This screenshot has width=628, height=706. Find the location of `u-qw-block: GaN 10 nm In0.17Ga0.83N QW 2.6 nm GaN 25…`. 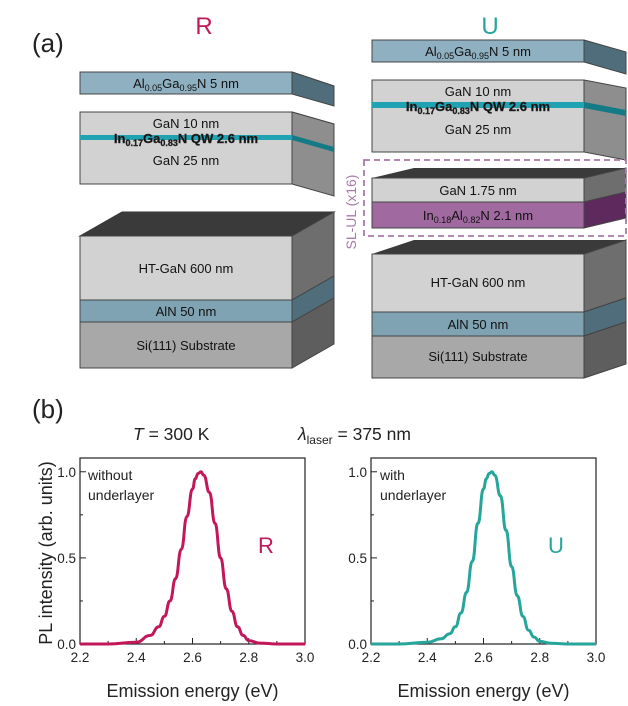

u-qw-block: GaN 10 nm In0.17Ga0.83N QW 2.6 nm GaN 25… is located at coordinates (499, 120).